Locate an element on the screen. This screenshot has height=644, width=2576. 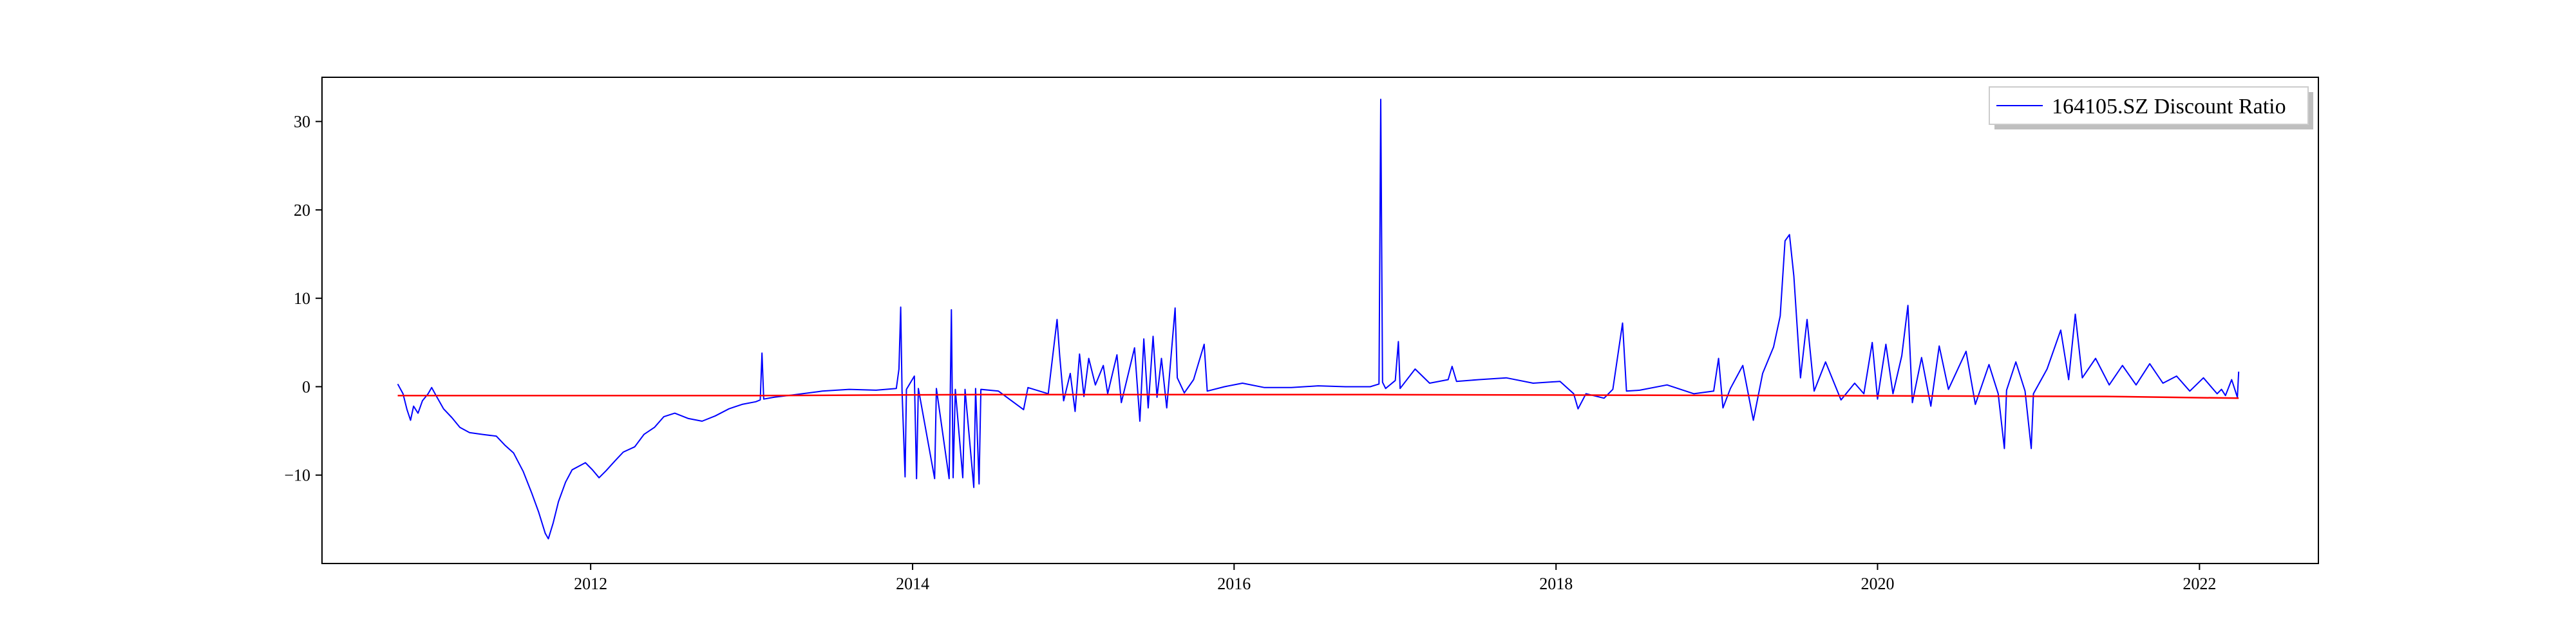
legend-label-discount-ratio: 164105.SZ Discount Ratio is located at coordinates (2169, 107).